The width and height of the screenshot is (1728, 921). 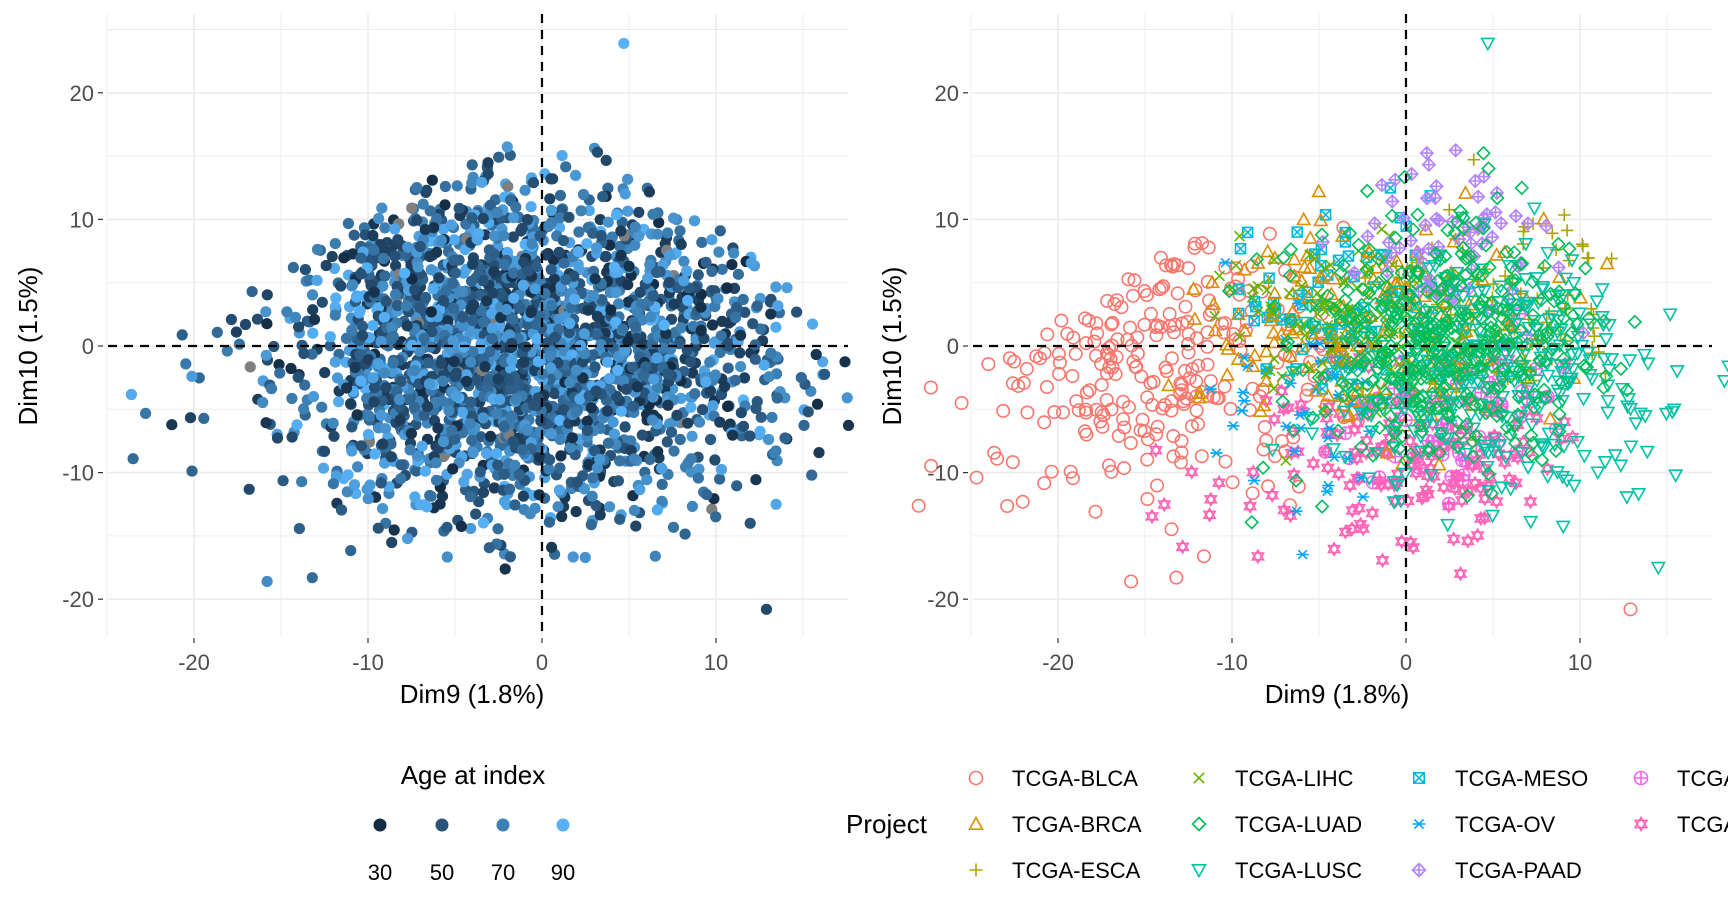 I want to click on sample-marker-triangle, so click(x=1268, y=250).